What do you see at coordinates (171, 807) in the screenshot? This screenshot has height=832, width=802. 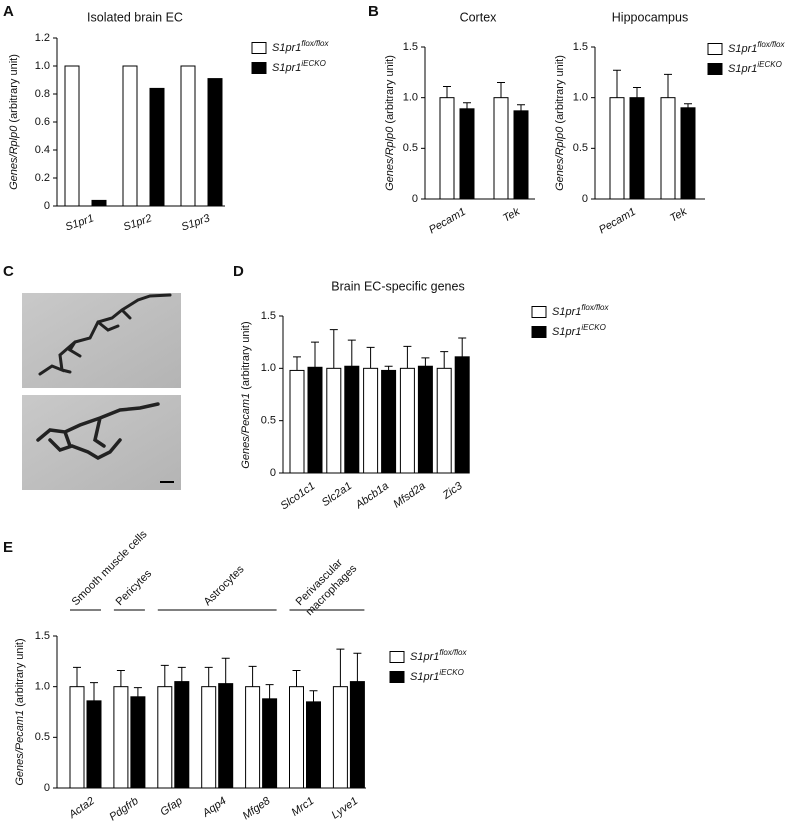 I see `x-tick-label: Gfap` at bounding box center [171, 807].